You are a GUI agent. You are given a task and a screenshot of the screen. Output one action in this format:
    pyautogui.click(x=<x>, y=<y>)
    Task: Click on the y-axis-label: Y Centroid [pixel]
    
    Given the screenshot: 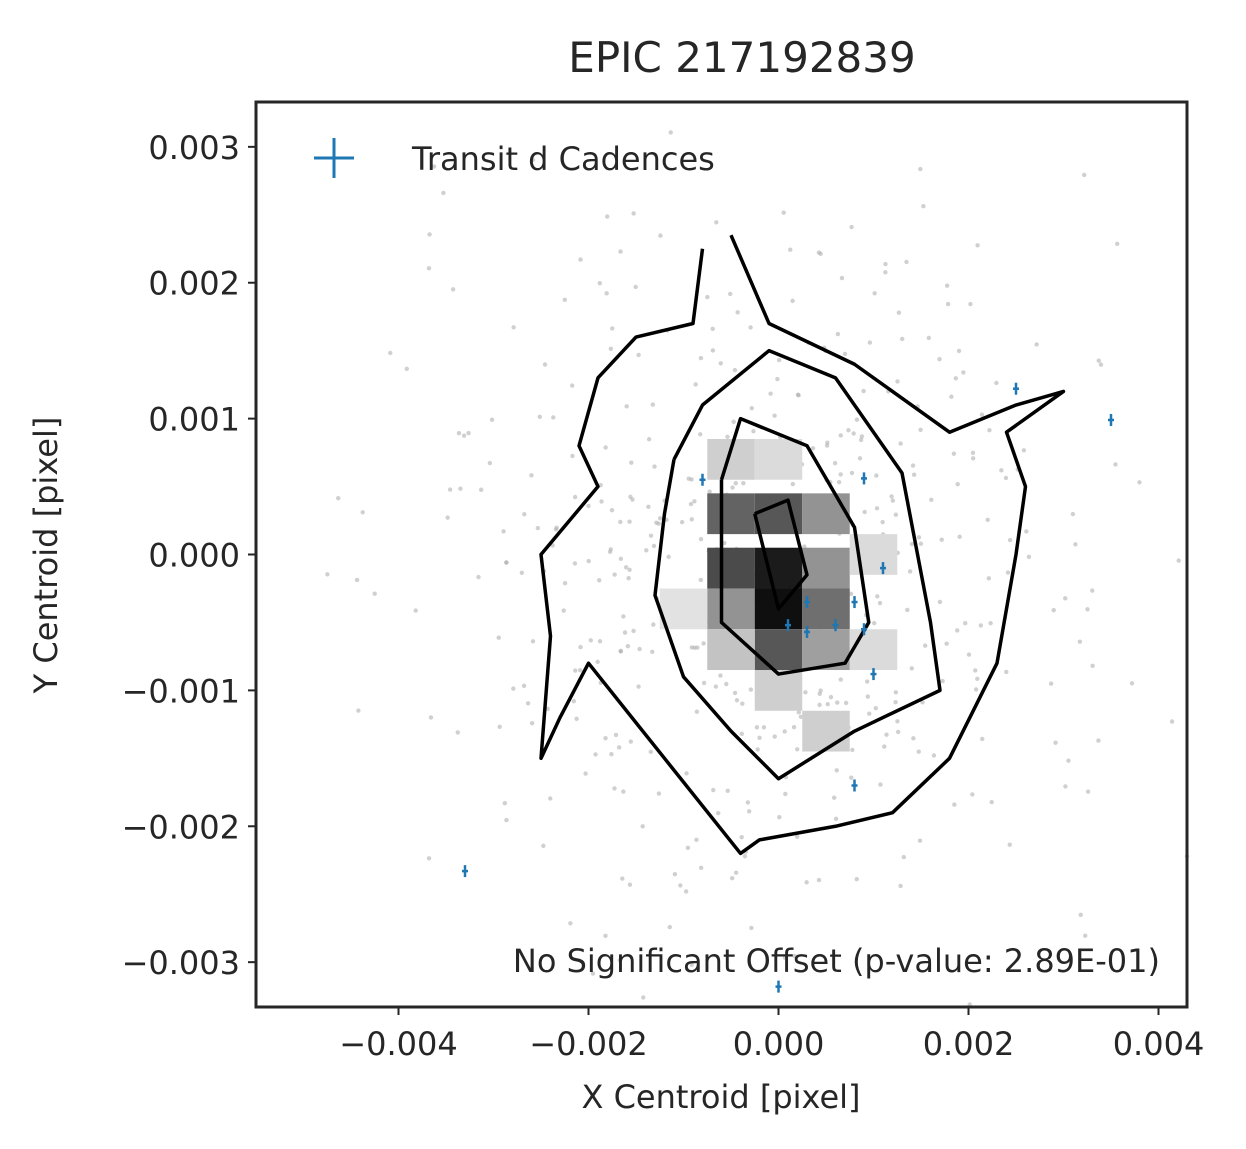 What is the action you would take?
    pyautogui.click(x=46, y=556)
    